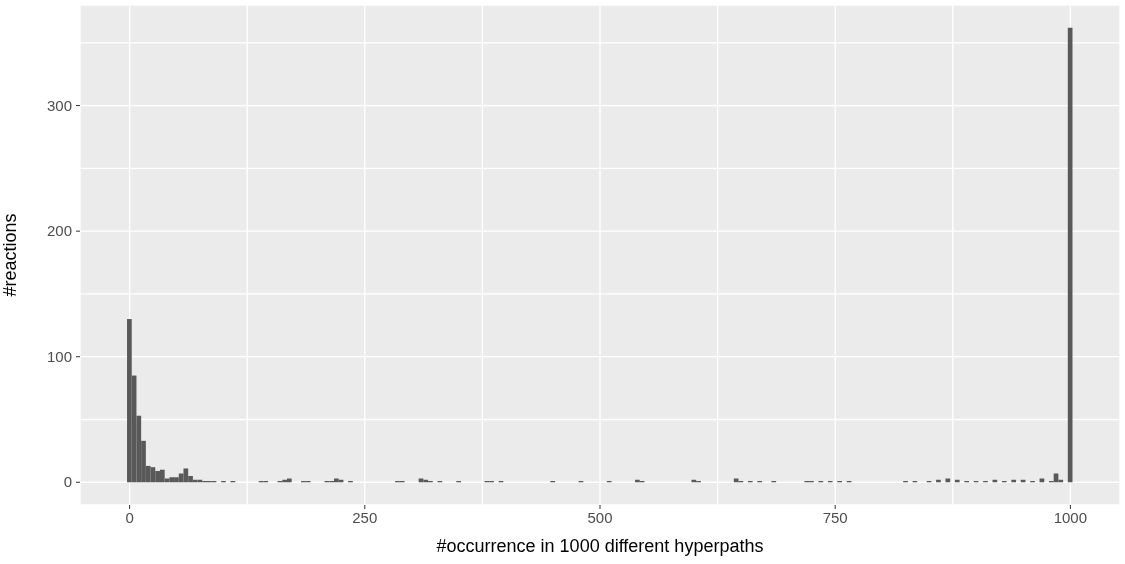 This screenshot has height=564, width=1125. Describe the element at coordinates (59, 105) in the screenshot. I see `y-tick-label: 300` at that location.